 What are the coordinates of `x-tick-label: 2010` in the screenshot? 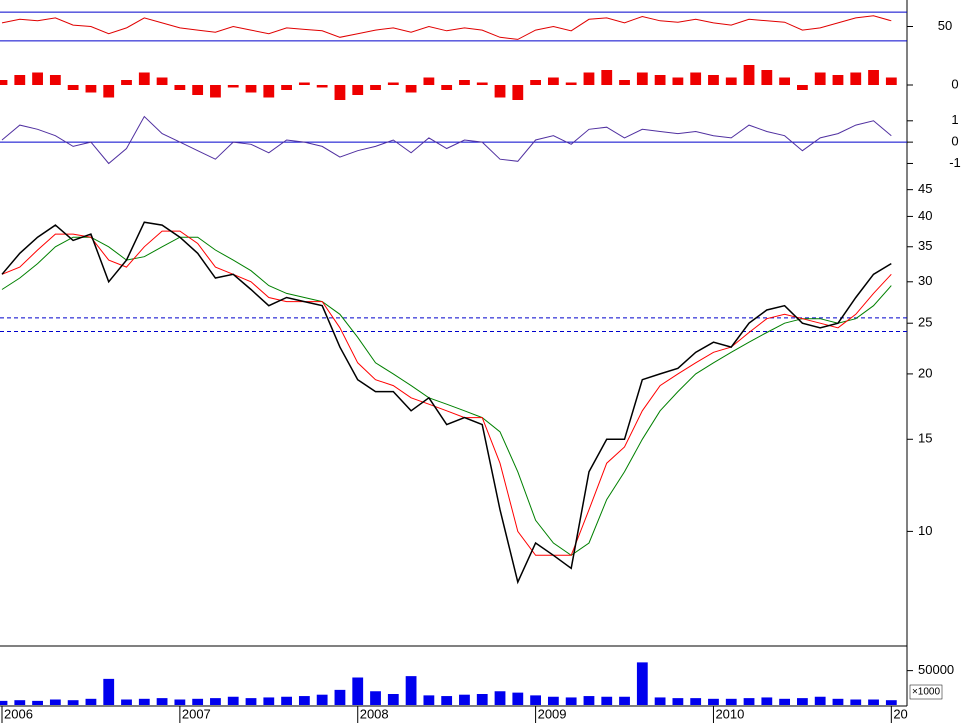 It's located at (729, 713).